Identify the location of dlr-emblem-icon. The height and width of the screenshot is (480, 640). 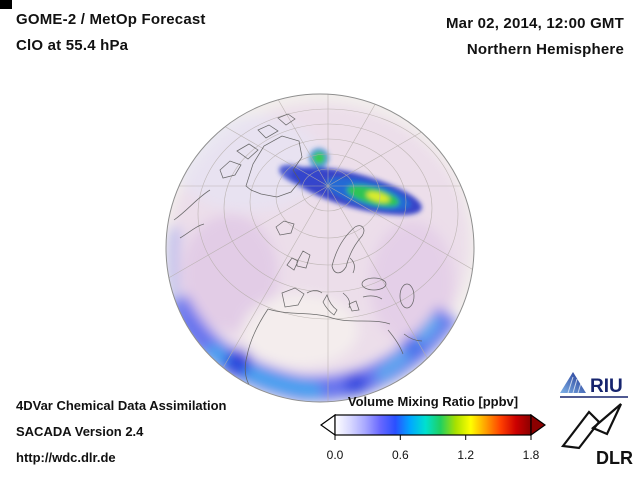
(591, 426).